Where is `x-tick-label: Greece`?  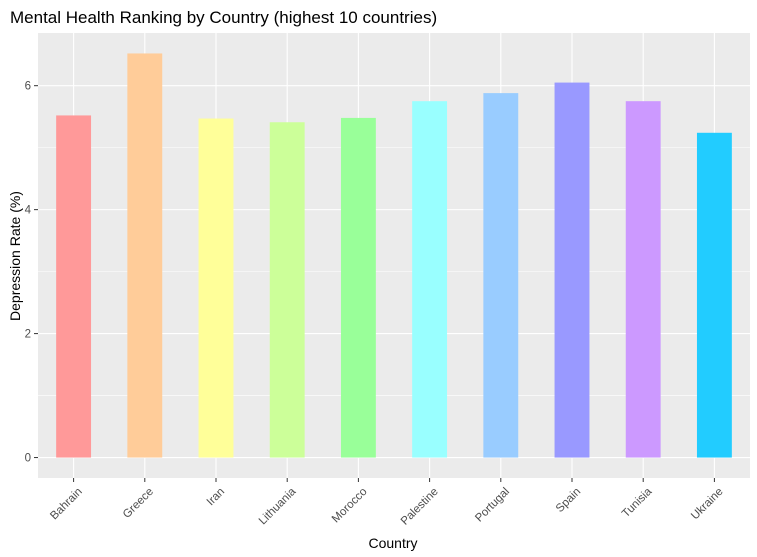 x-tick-label: Greece is located at coordinates (138, 503).